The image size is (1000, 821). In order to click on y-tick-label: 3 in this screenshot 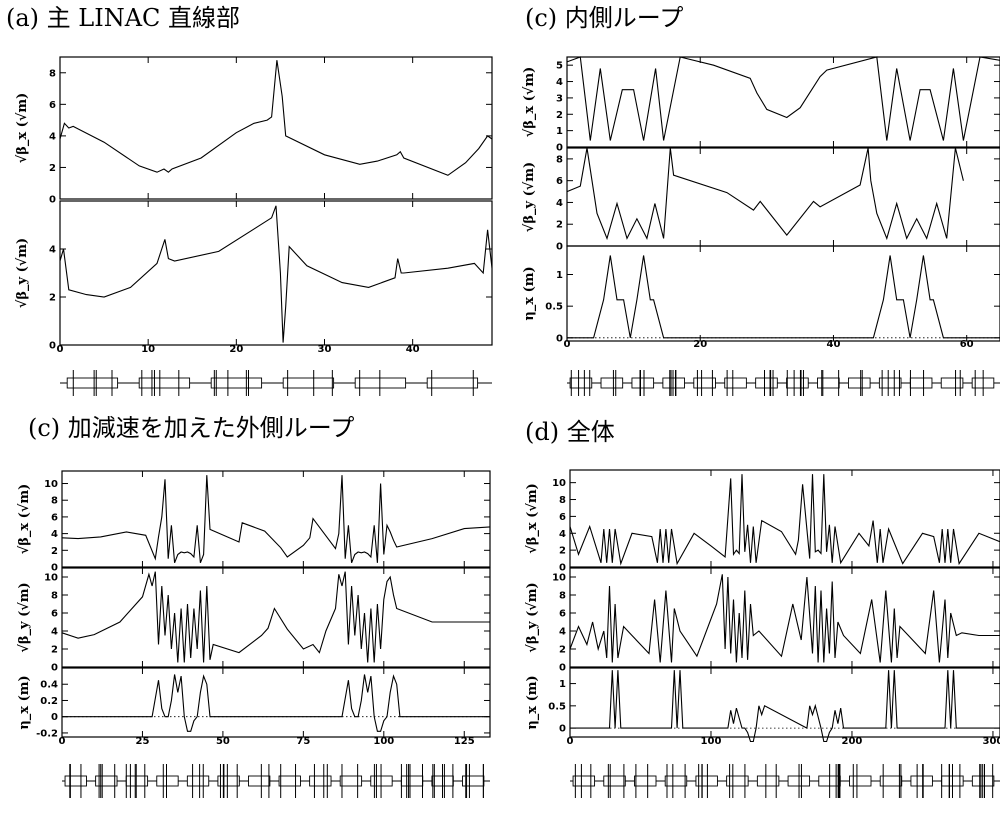, I will do `click(559, 98)`.